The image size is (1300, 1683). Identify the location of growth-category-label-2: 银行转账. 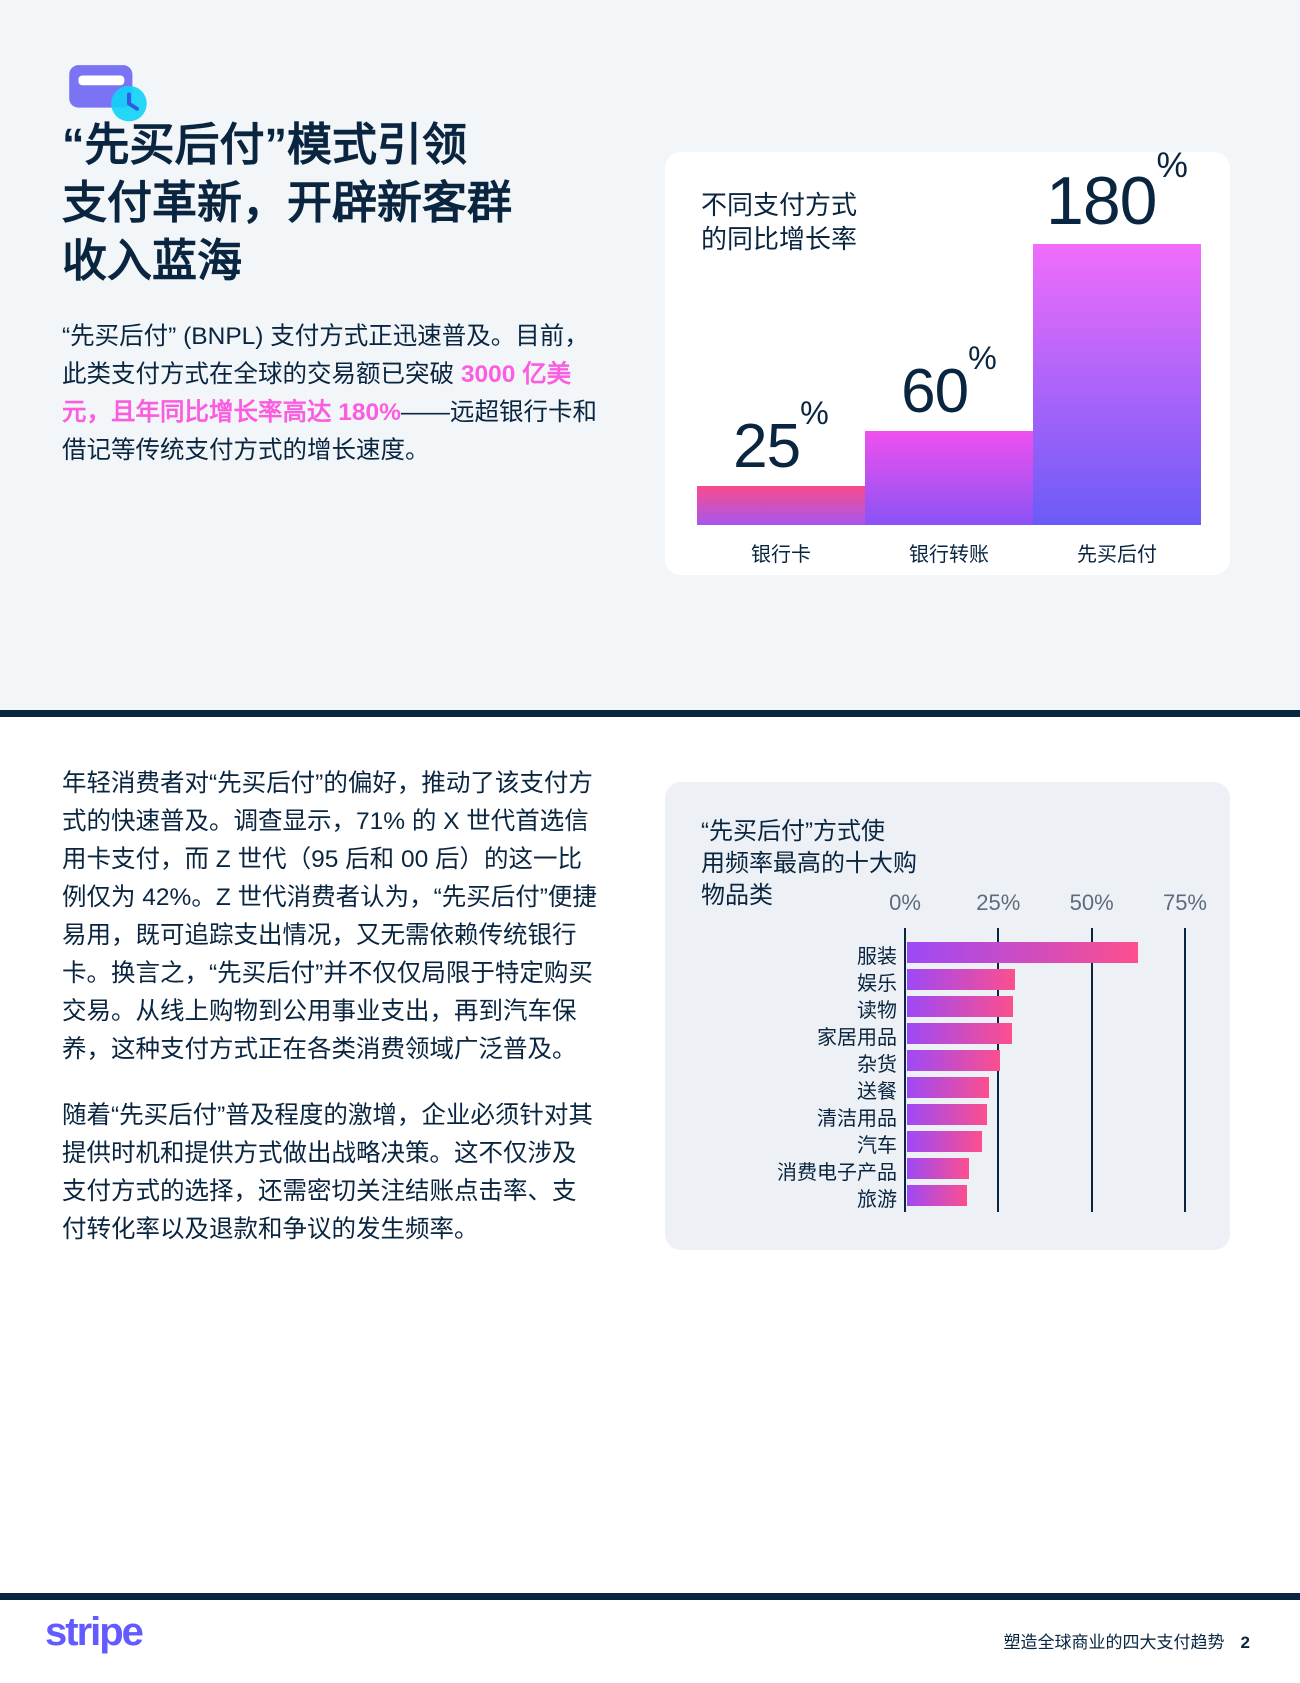
(949, 555).